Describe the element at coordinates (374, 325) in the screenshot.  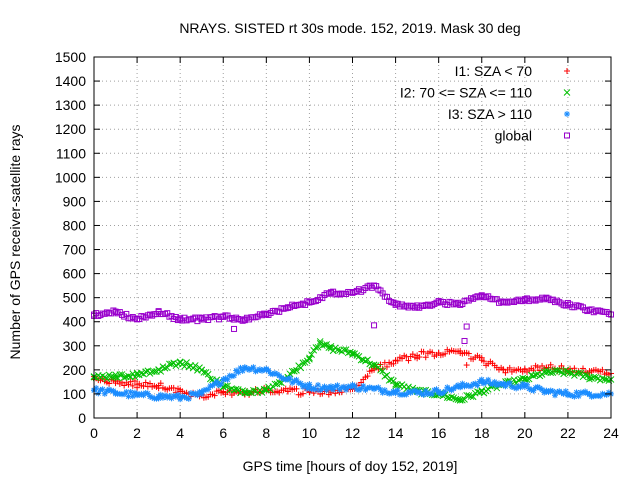
I see `outlier-point` at that location.